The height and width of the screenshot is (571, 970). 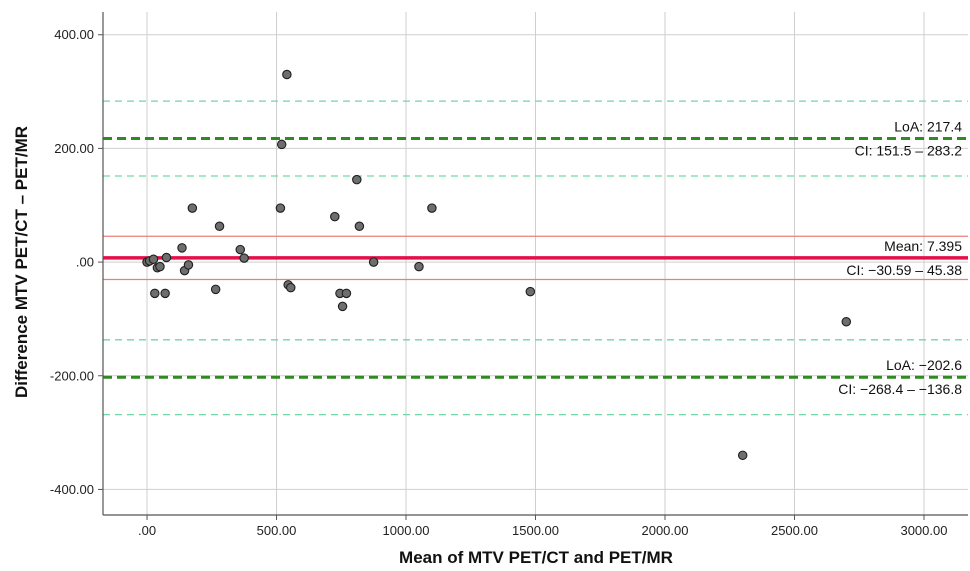 I want to click on x-tick-label: .00, so click(x=147, y=530).